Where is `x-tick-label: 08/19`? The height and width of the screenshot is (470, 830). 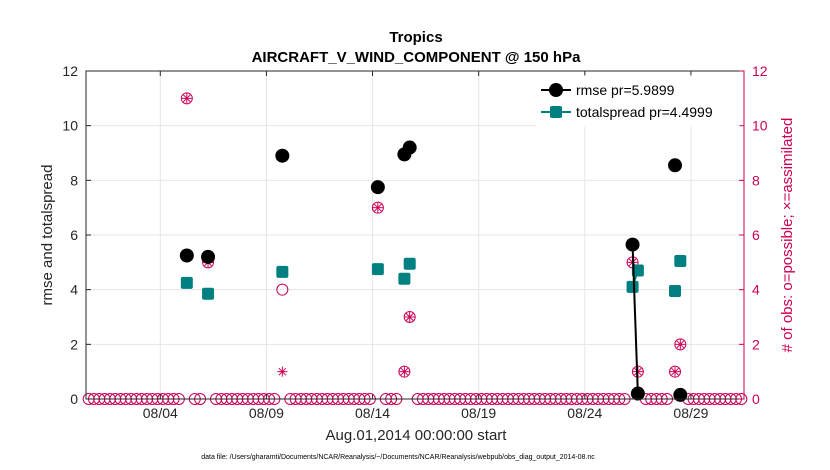 x-tick-label: 08/19 is located at coordinates (478, 413).